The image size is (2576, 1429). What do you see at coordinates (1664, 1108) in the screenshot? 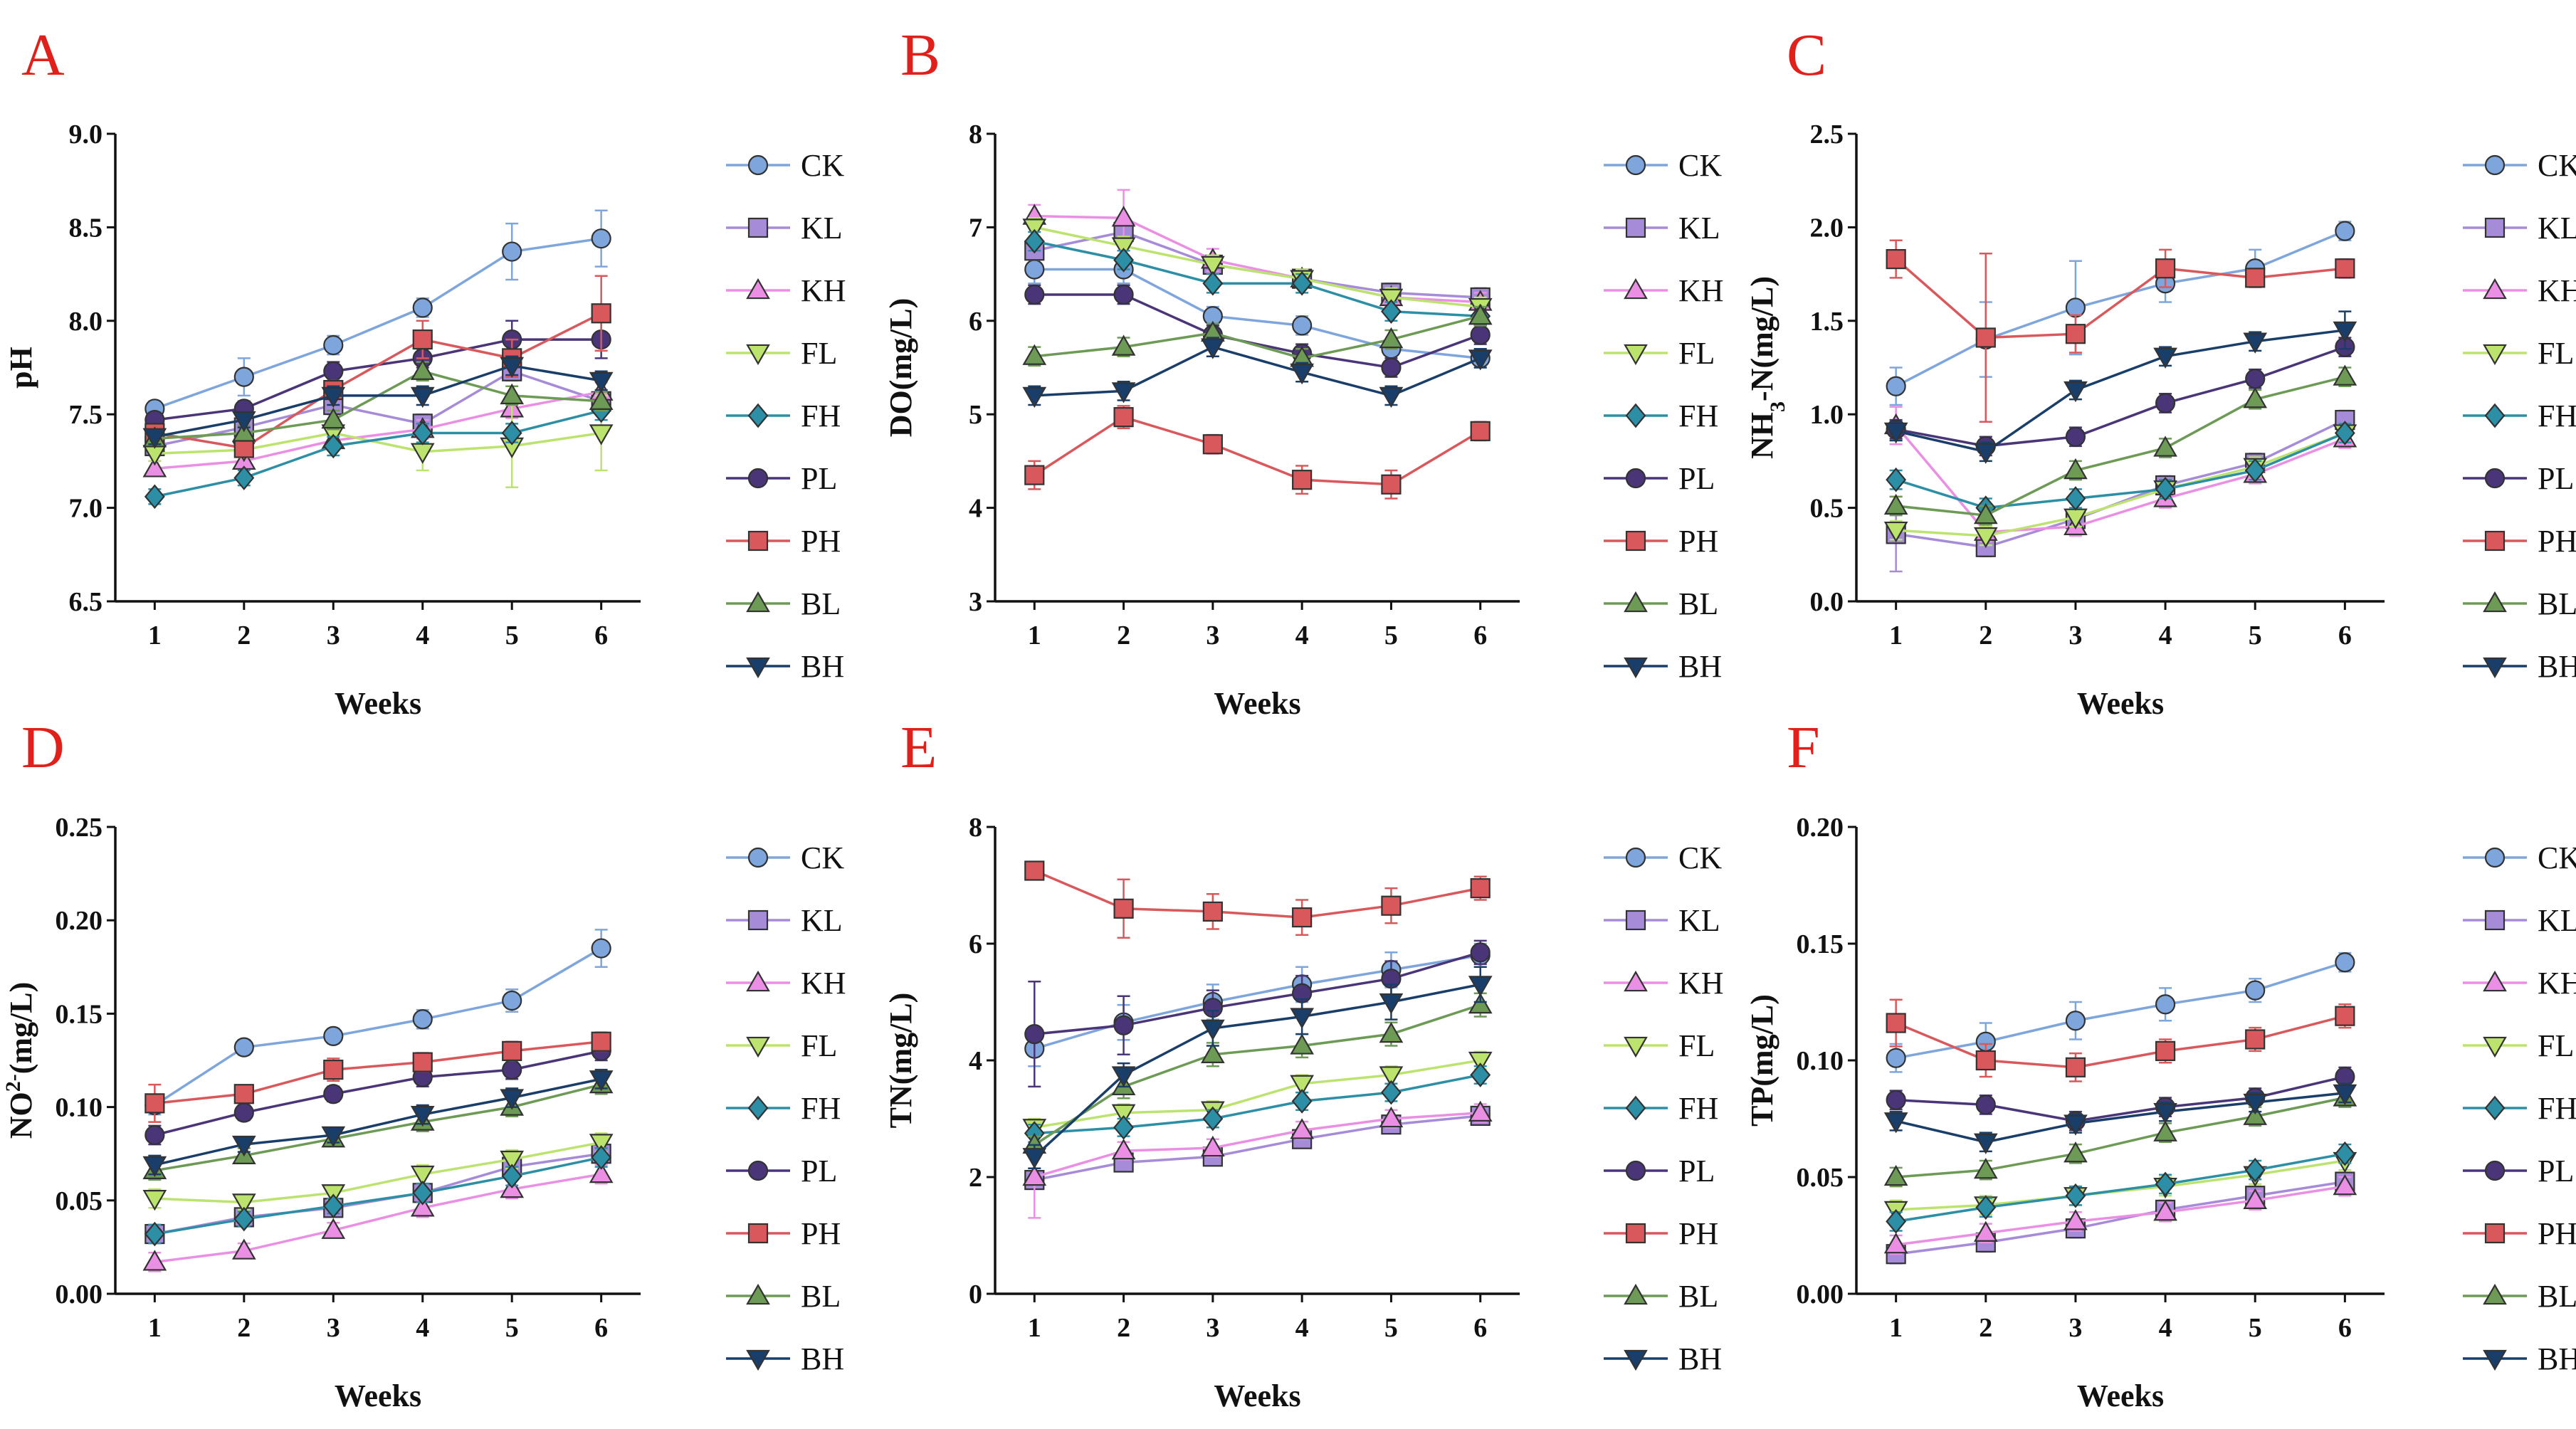
I see `legend: CK KL KH FL FH PL PH BL BH` at bounding box center [1664, 1108].